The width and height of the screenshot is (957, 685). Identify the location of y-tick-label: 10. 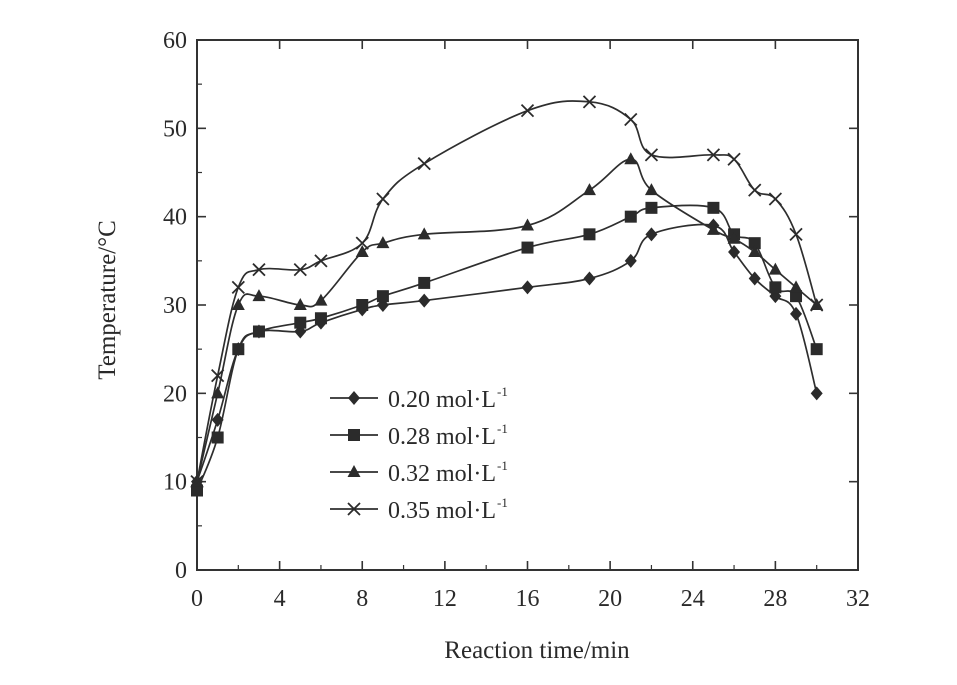
(175, 483).